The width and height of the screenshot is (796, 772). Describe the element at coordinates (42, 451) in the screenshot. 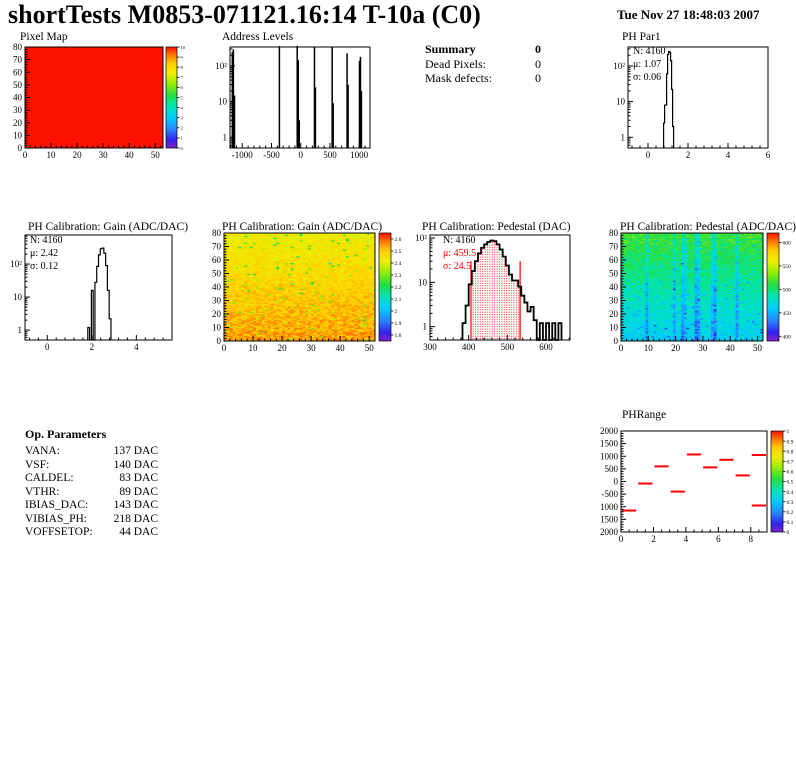

I see `op-param-label: VANA:` at that location.